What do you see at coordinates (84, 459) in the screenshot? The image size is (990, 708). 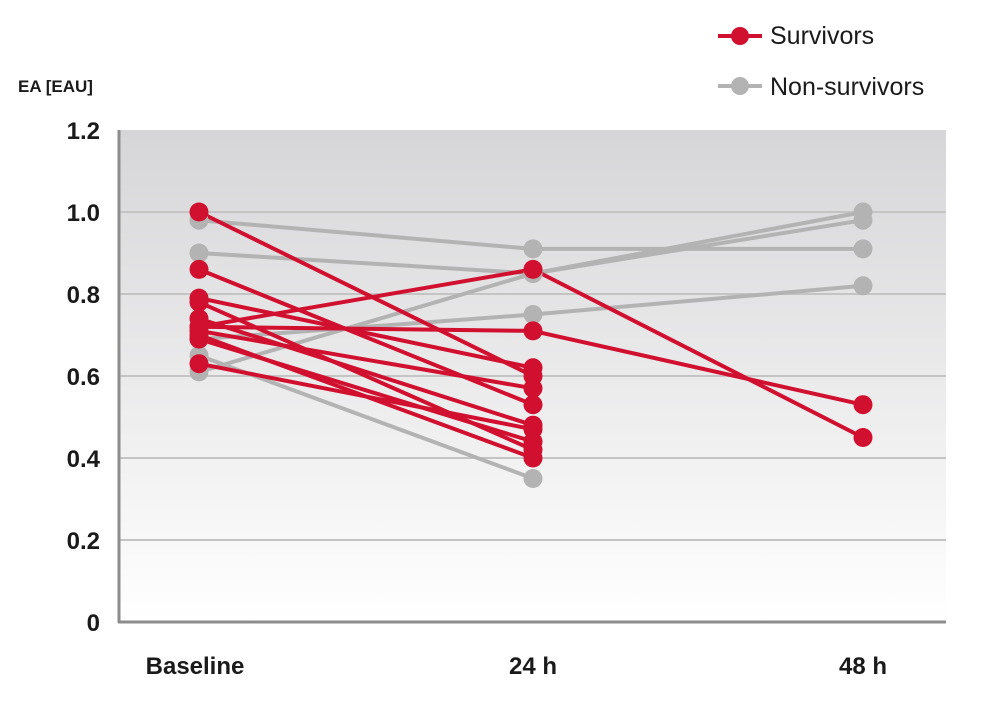 I see `y-tick-label: 0.4` at bounding box center [84, 459].